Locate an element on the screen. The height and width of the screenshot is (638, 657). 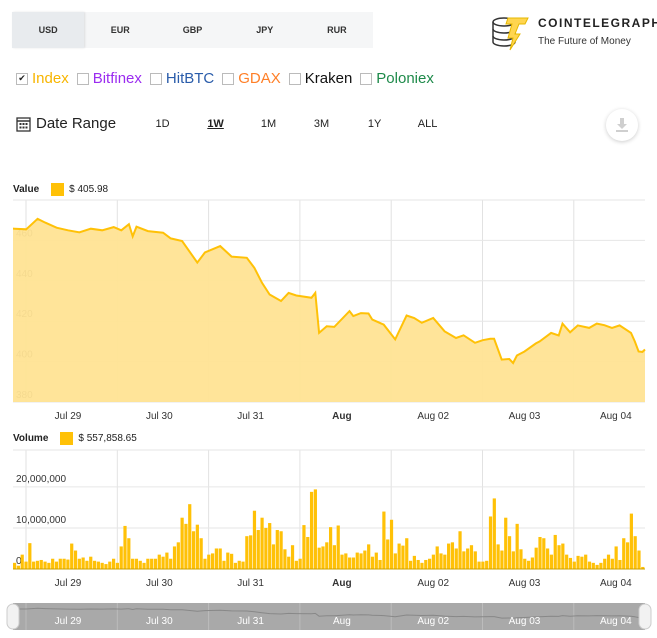
navigator-left-handle is located at coordinates (13, 616).